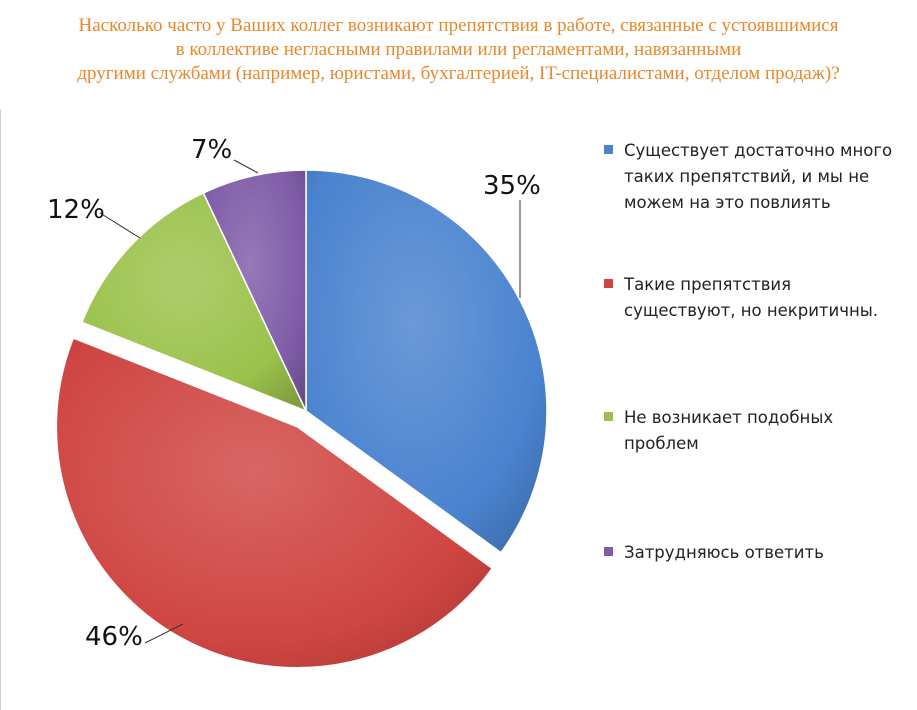 Image resolution: width=917 pixels, height=710 pixels. Describe the element at coordinates (729, 430) in the screenshot. I see `legend-label: Не возникает подобных проблем` at that location.